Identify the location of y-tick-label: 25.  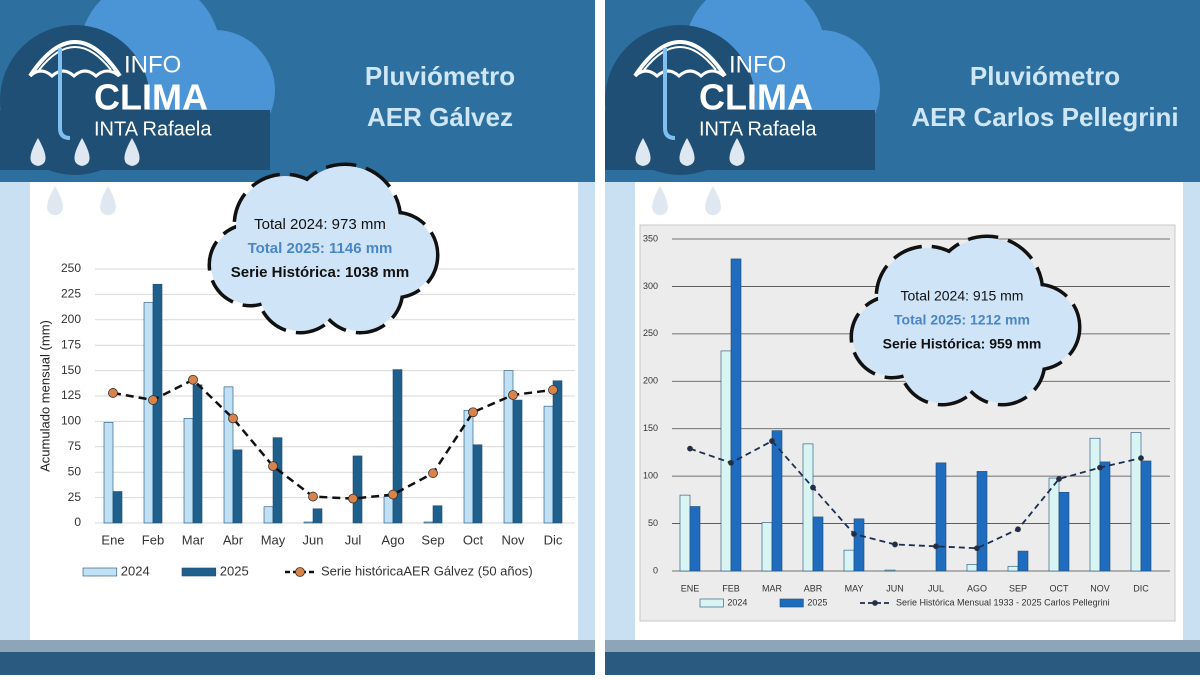
(75, 497).